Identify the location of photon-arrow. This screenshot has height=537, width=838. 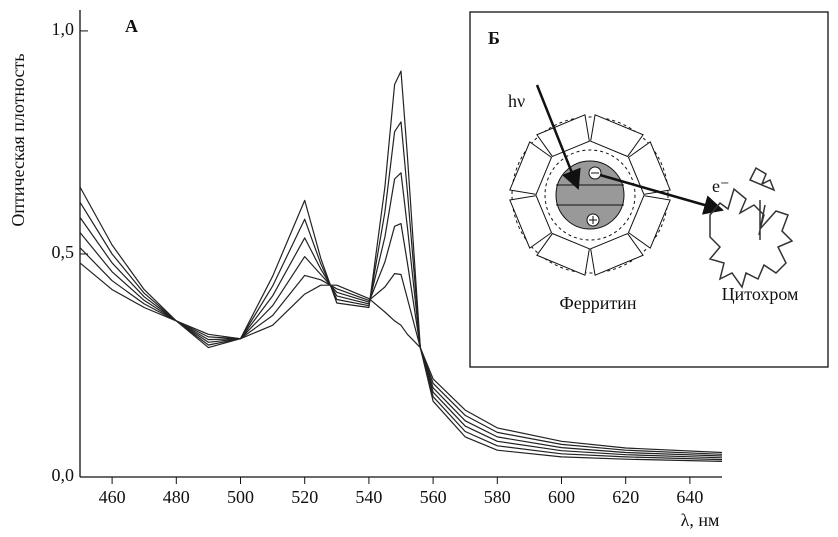
(558, 137).